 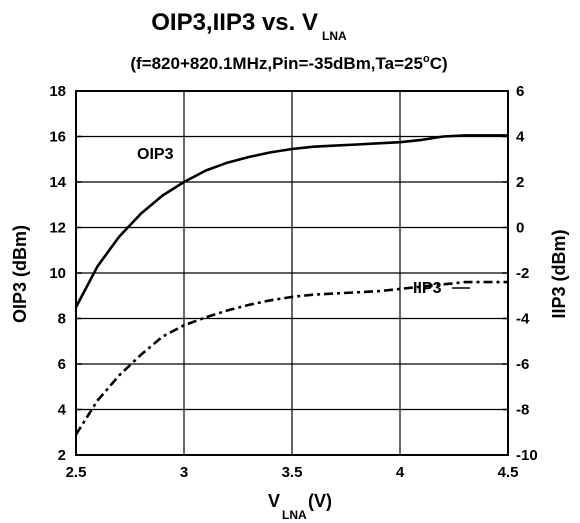 What do you see at coordinates (155, 154) in the screenshot?
I see `oip3-annotation: OIP3` at bounding box center [155, 154].